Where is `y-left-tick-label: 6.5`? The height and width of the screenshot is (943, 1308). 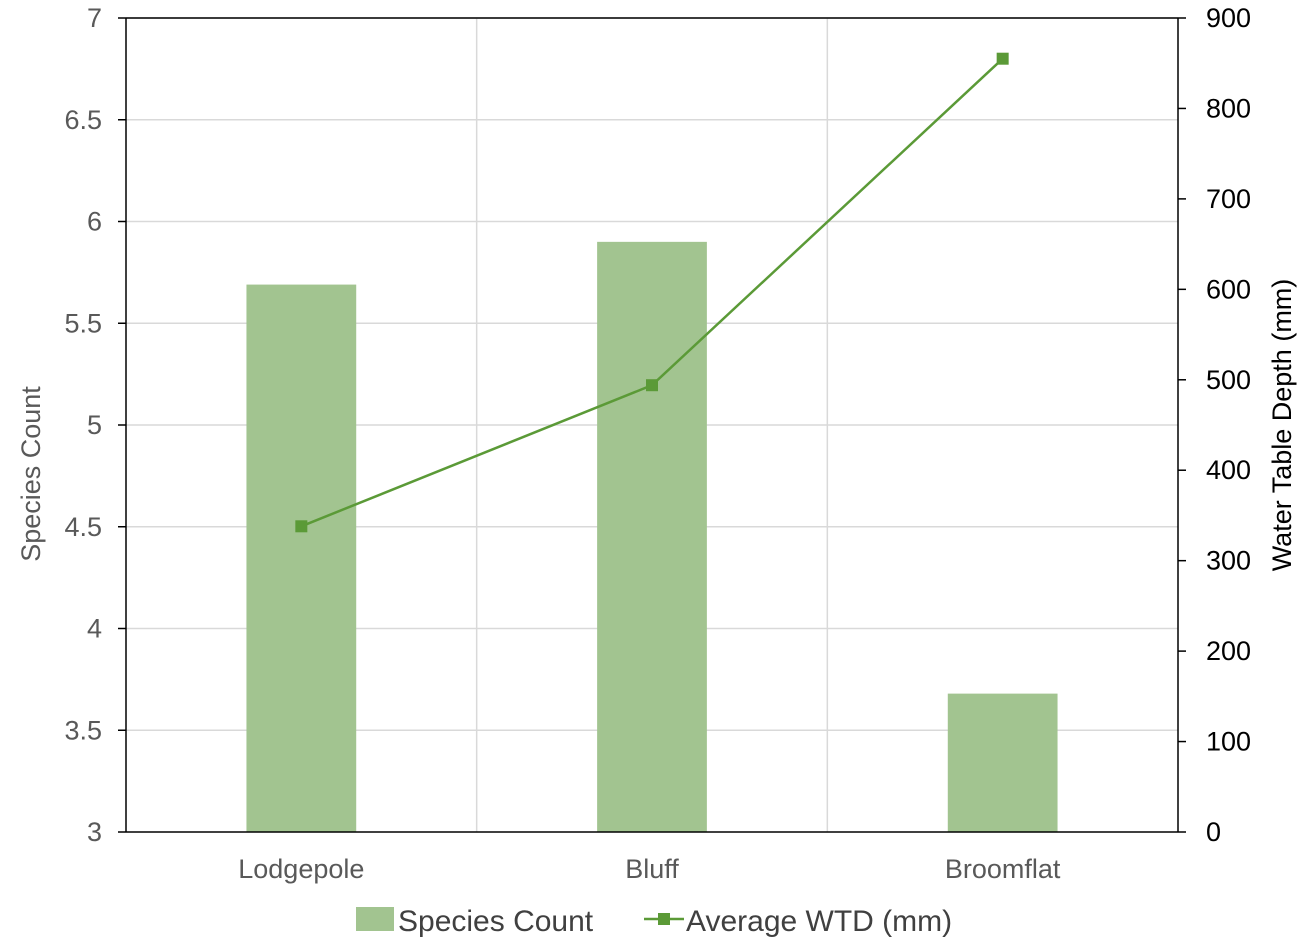
y-left-tick-label: 6.5 is located at coordinates (83, 120).